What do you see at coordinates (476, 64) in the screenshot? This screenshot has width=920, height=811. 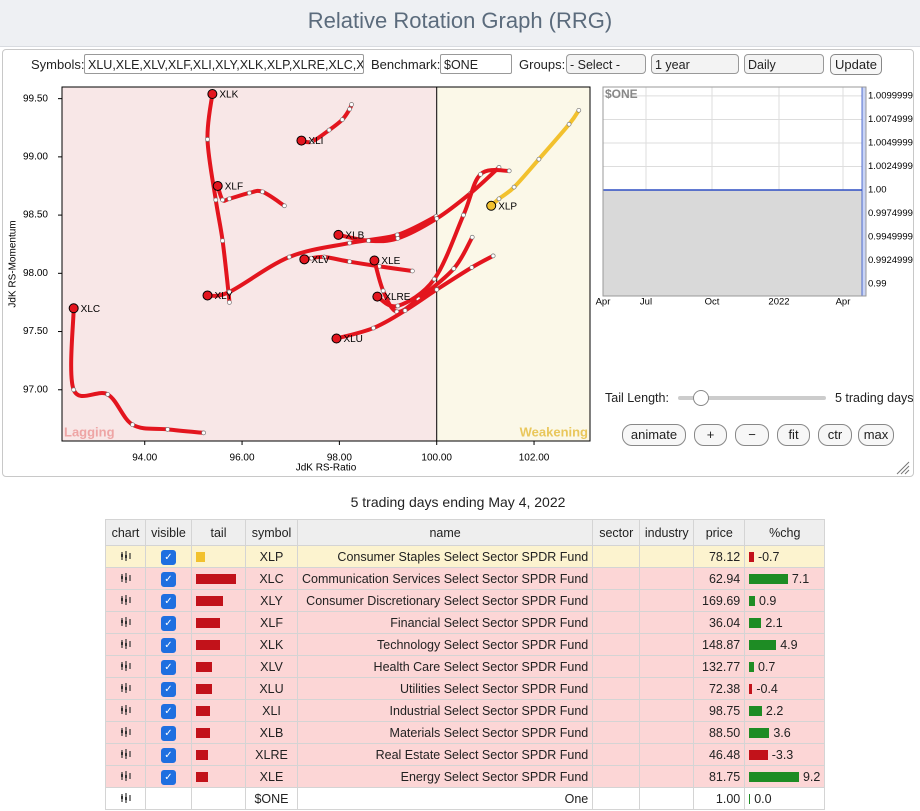 I see `benchmark-input: $ONE` at bounding box center [476, 64].